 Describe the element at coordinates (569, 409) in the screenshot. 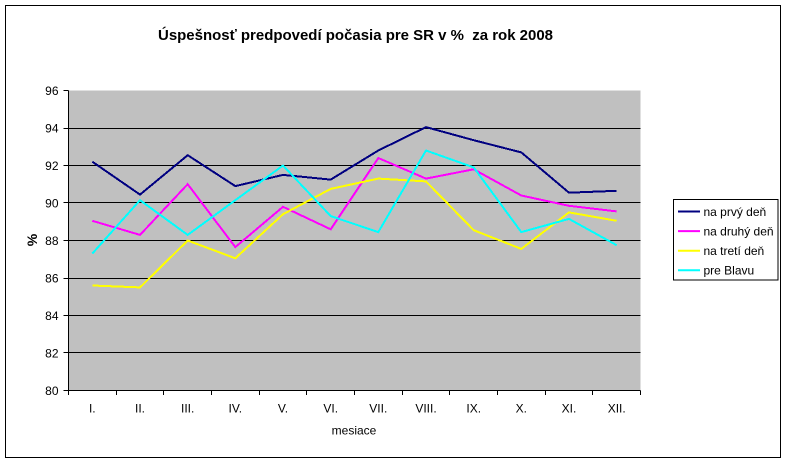

I see `svg-text: XI.` at that location.